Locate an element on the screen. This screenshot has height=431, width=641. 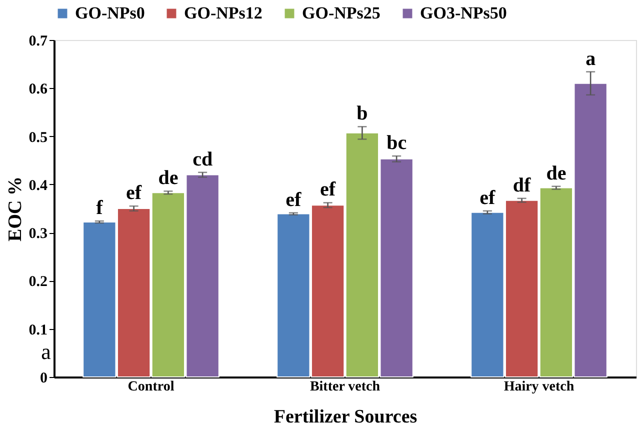
y-tick-label: 0.2 is located at coordinates (38, 282).